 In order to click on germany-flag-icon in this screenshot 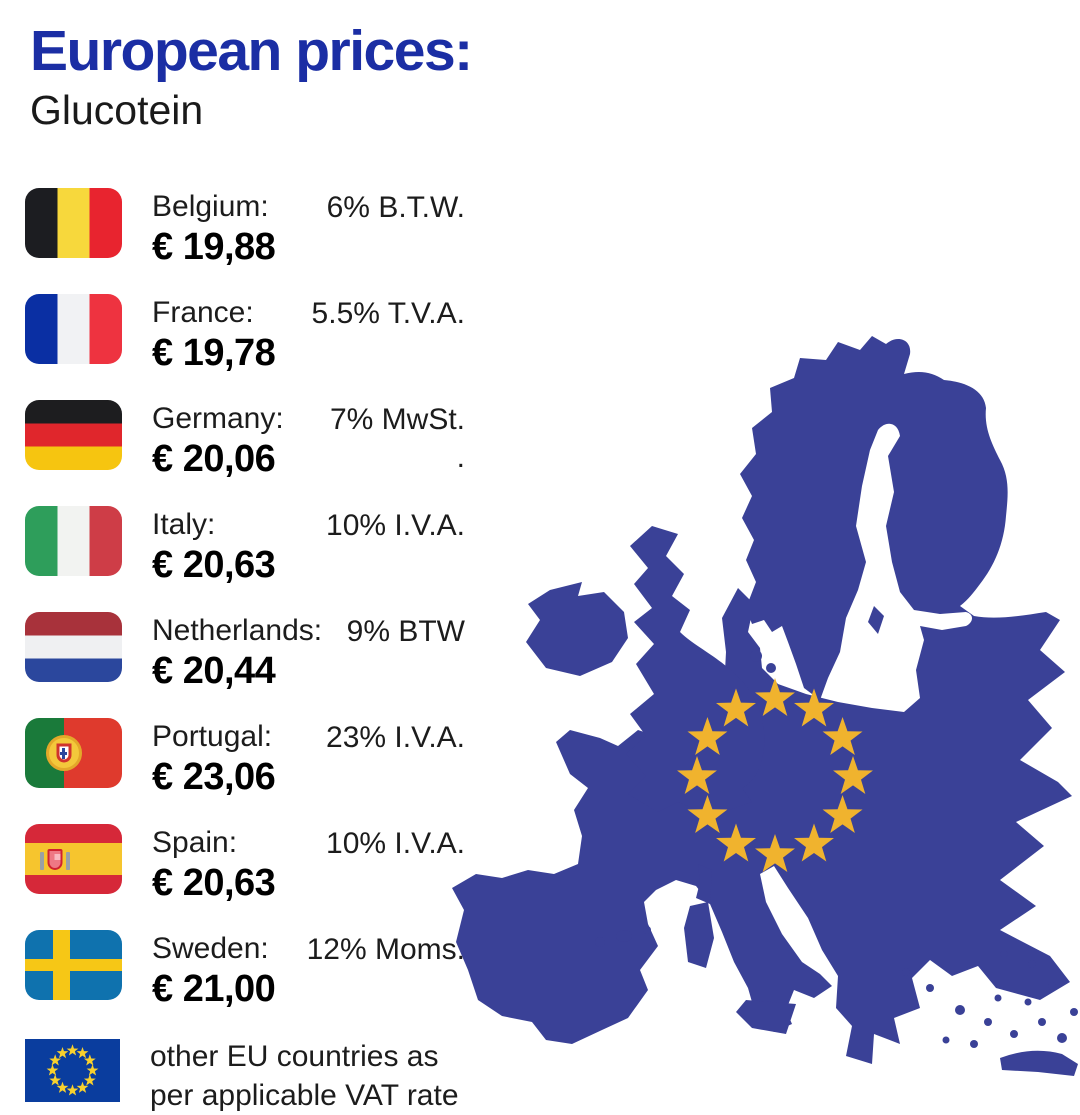, I will do `click(73, 435)`.